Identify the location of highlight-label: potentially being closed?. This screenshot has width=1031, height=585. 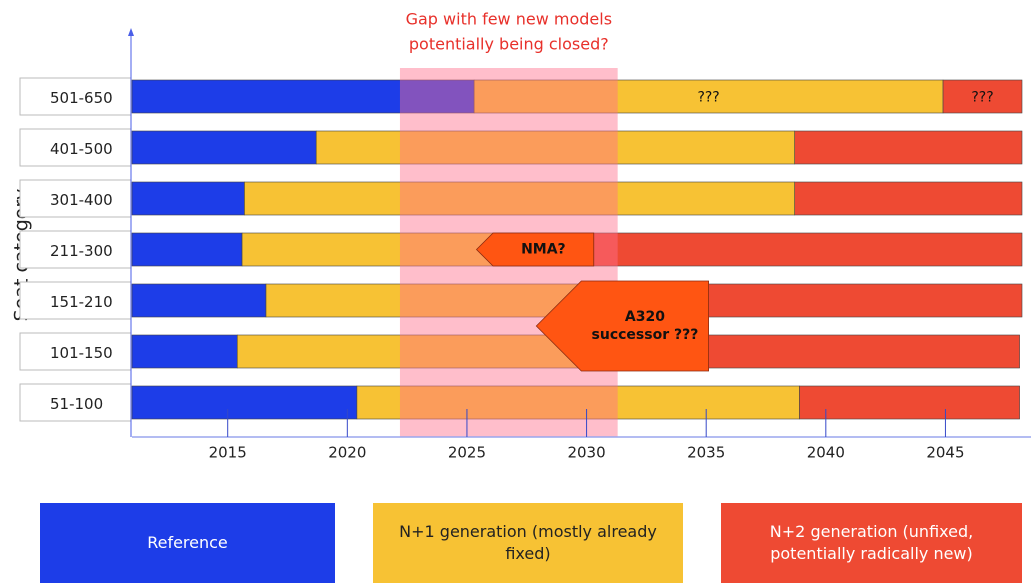
(509, 44).